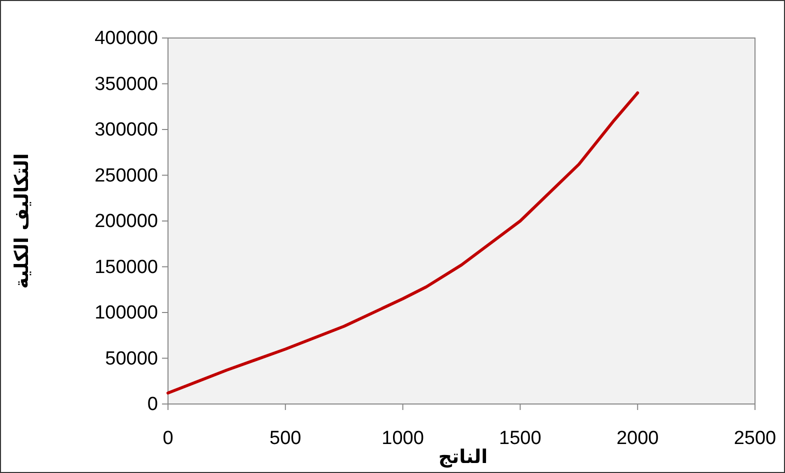 The image size is (785, 473). Describe the element at coordinates (126, 130) in the screenshot. I see `y-tick-label: 300000` at that location.